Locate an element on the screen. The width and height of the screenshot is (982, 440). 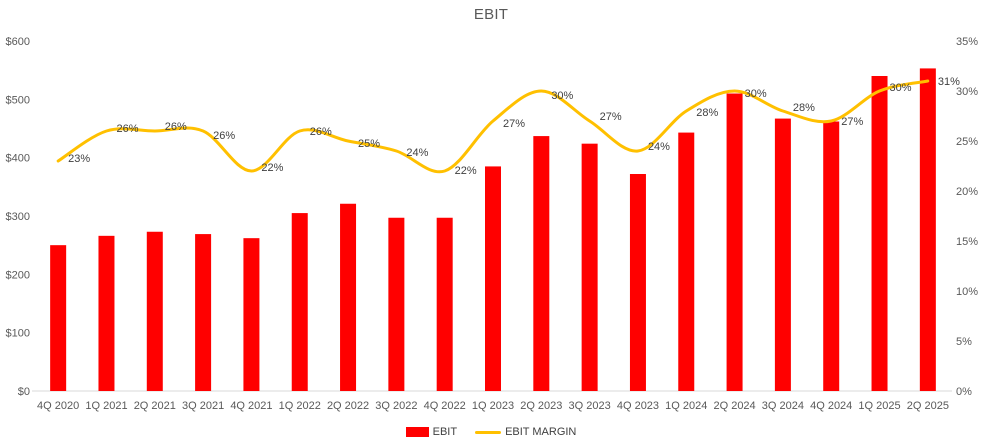
ebit-bar-1Q-2024 is located at coordinates (686, 262).